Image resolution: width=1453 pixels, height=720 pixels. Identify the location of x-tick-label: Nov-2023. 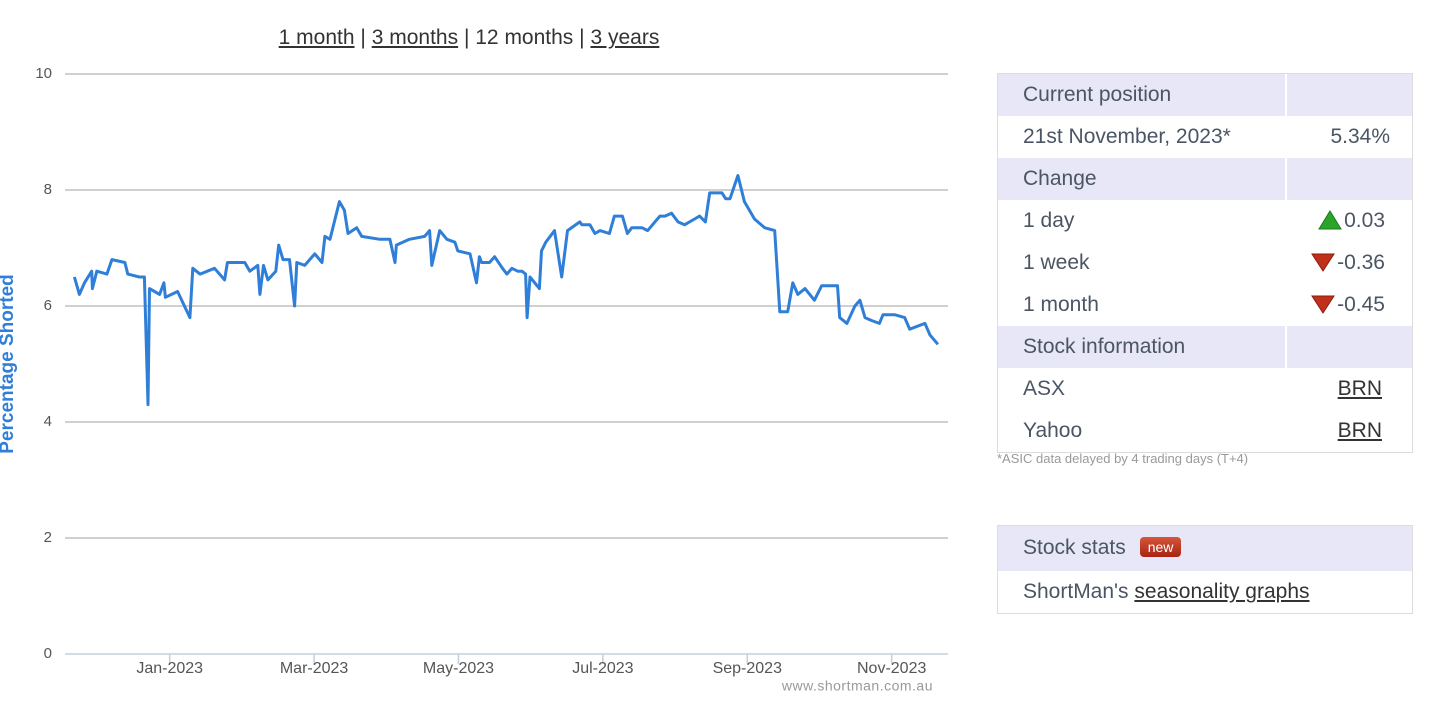
(891, 668).